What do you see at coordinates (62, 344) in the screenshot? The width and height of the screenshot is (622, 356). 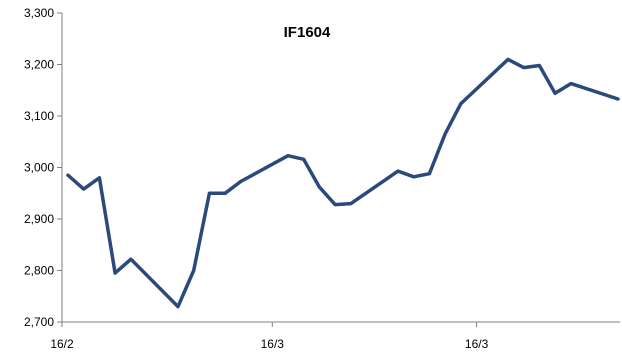 I see `x-tick-label: 16/2` at bounding box center [62, 344].